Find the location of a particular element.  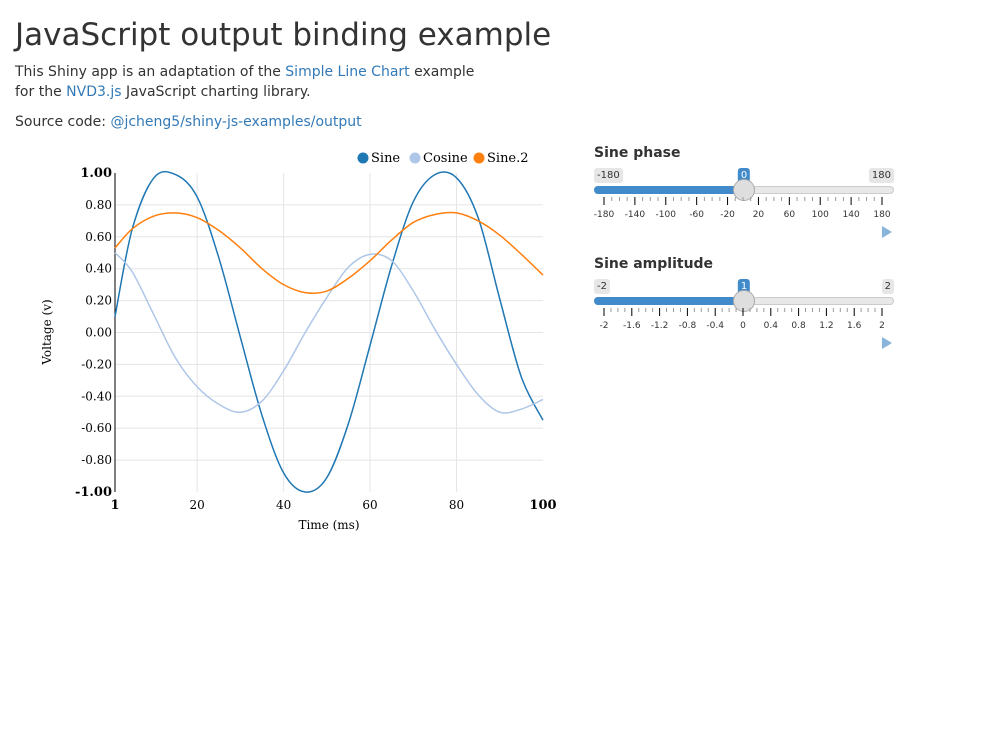

tick-label: -140 is located at coordinates (635, 215).